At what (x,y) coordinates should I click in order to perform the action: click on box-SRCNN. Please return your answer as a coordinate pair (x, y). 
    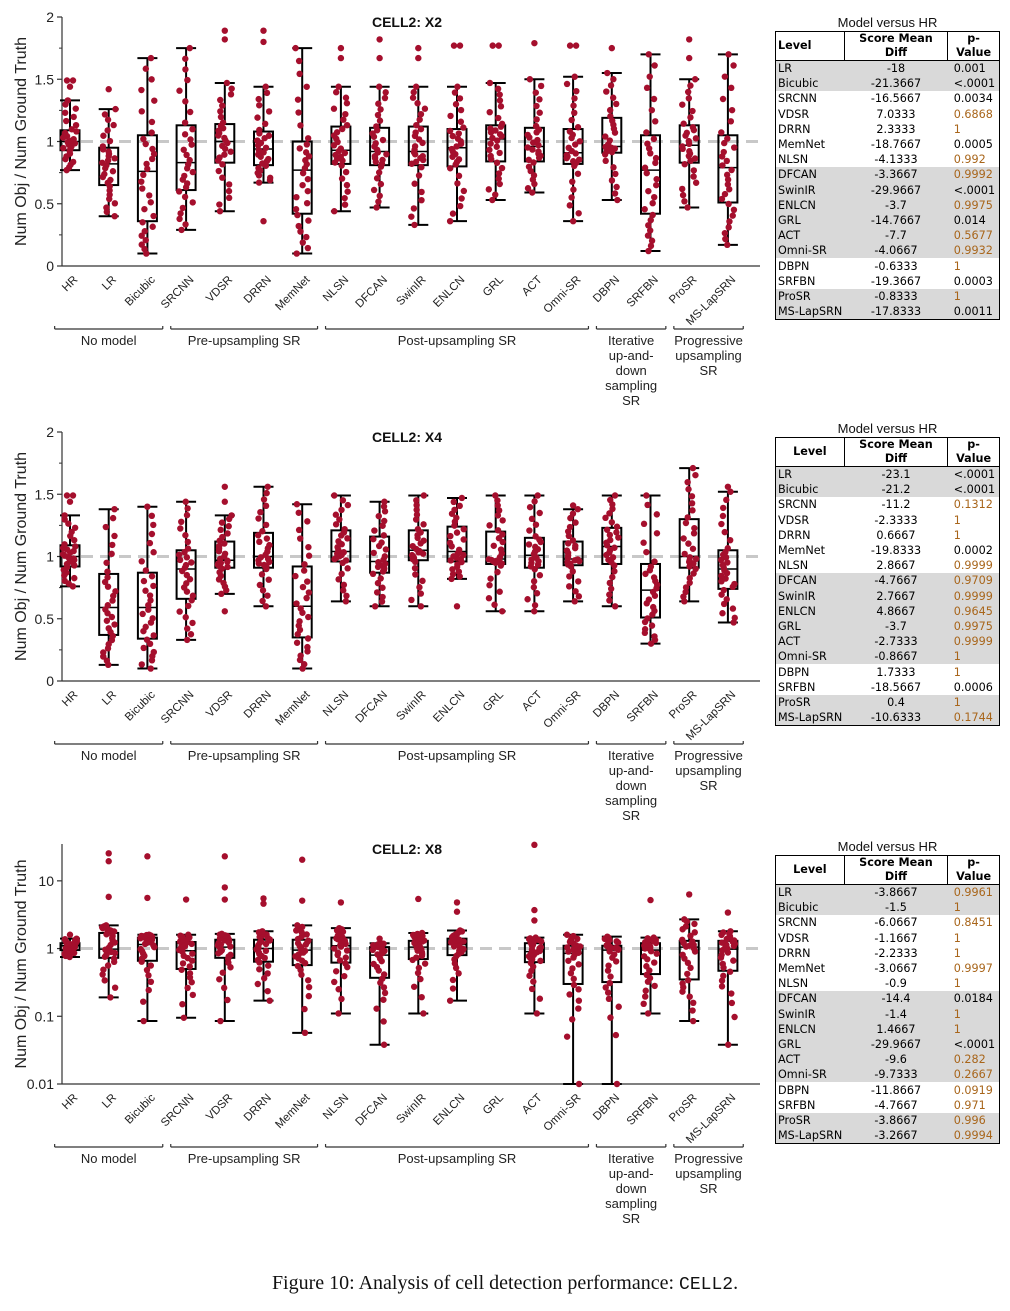
    Looking at the image, I should click on (186, 139).